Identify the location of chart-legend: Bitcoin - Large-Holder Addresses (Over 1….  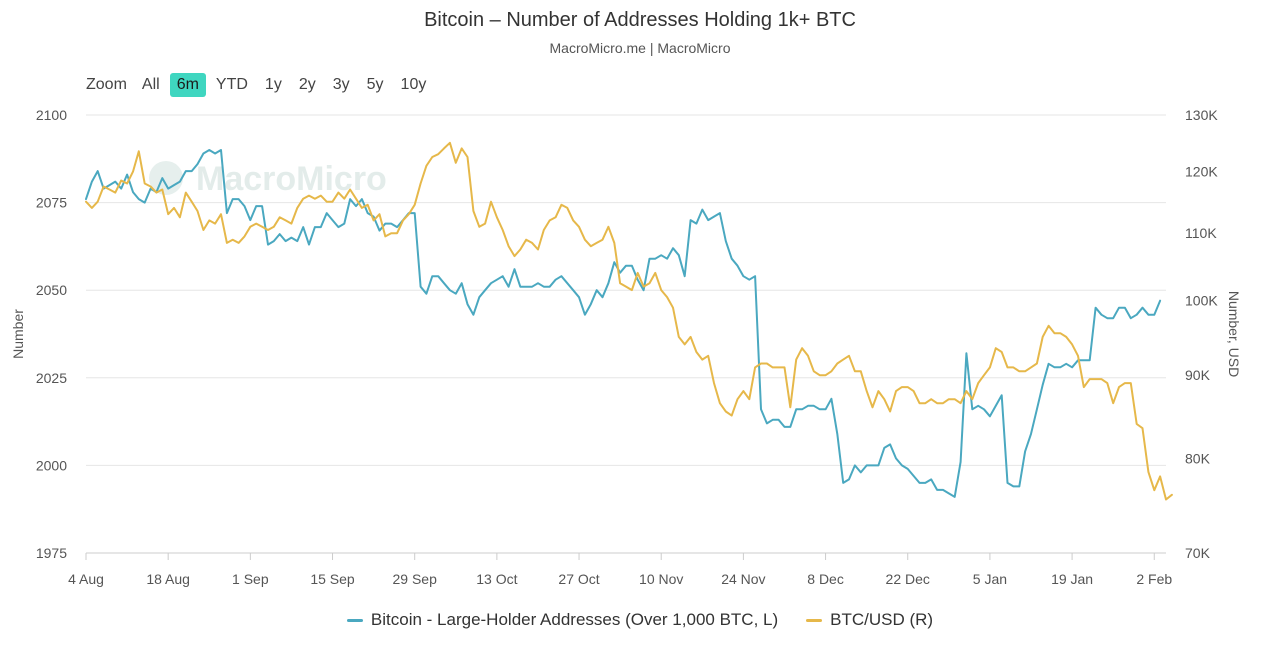
(640, 620).